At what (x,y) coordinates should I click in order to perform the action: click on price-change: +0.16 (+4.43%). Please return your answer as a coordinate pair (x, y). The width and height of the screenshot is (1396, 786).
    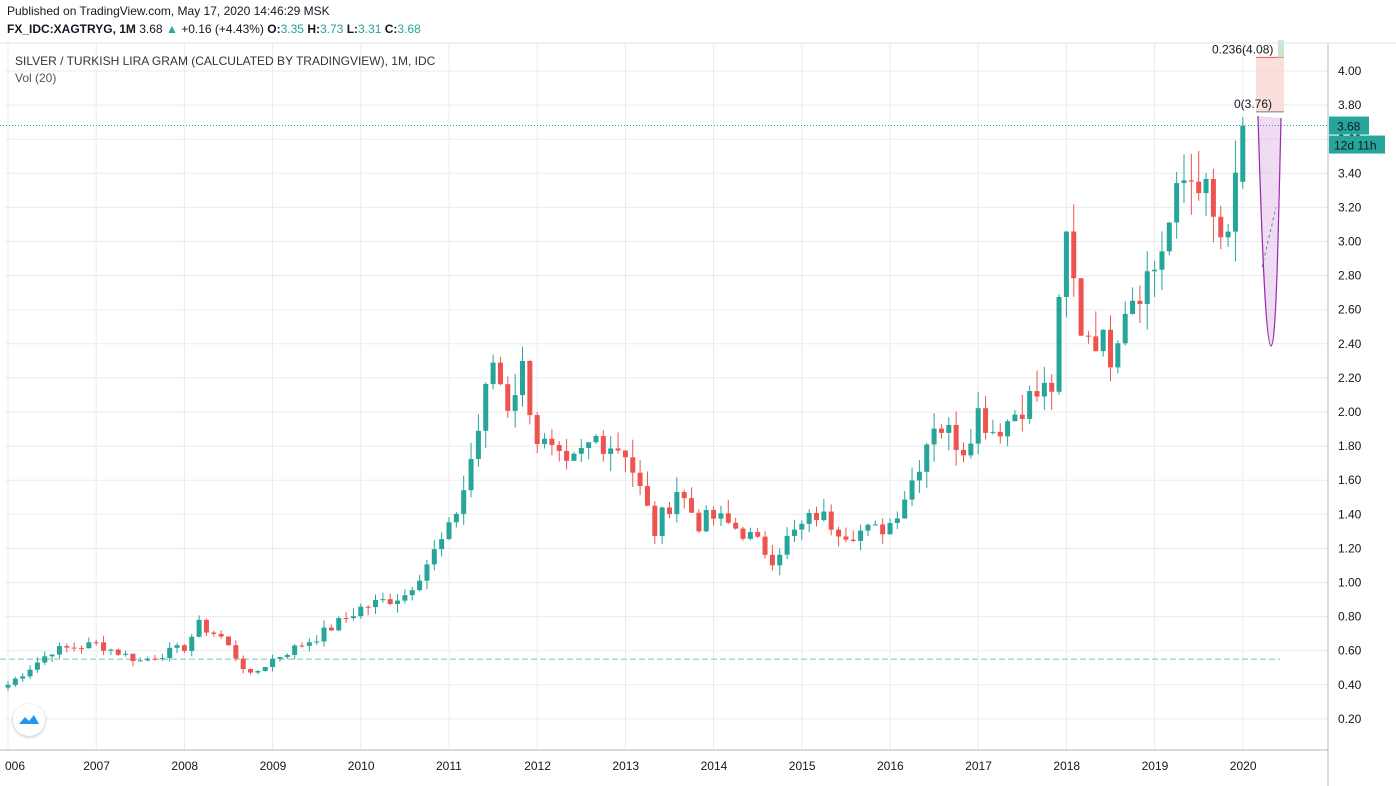
    Looking at the image, I should click on (222, 29).